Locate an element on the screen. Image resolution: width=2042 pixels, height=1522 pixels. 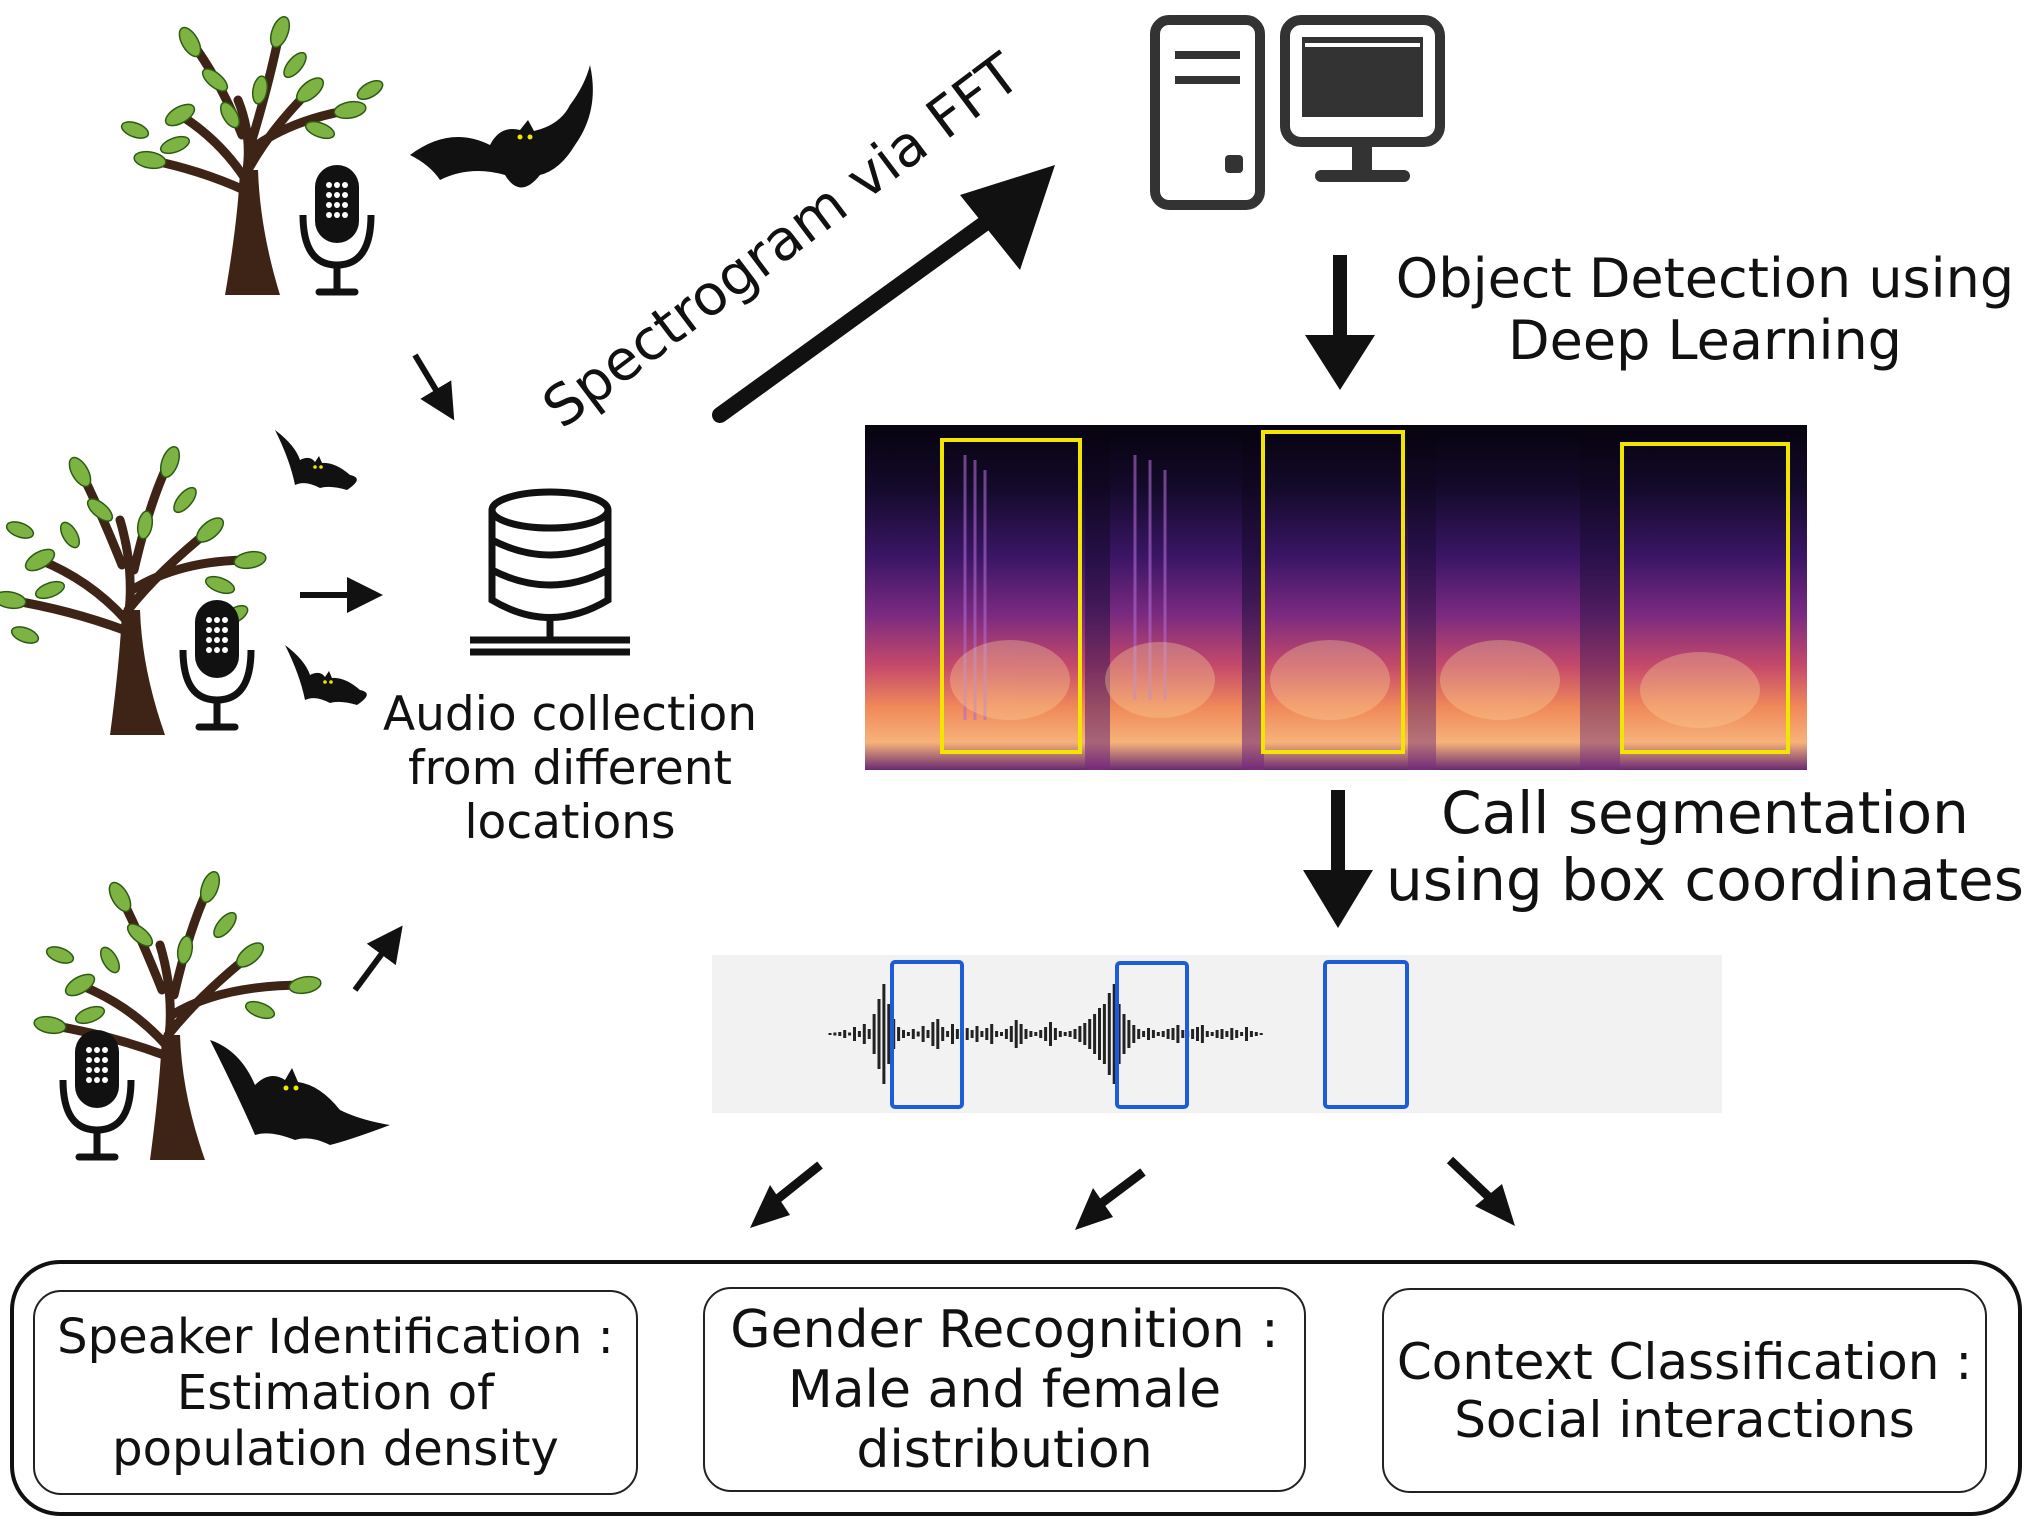
monitor-icon is located at coordinates (1362, 98).